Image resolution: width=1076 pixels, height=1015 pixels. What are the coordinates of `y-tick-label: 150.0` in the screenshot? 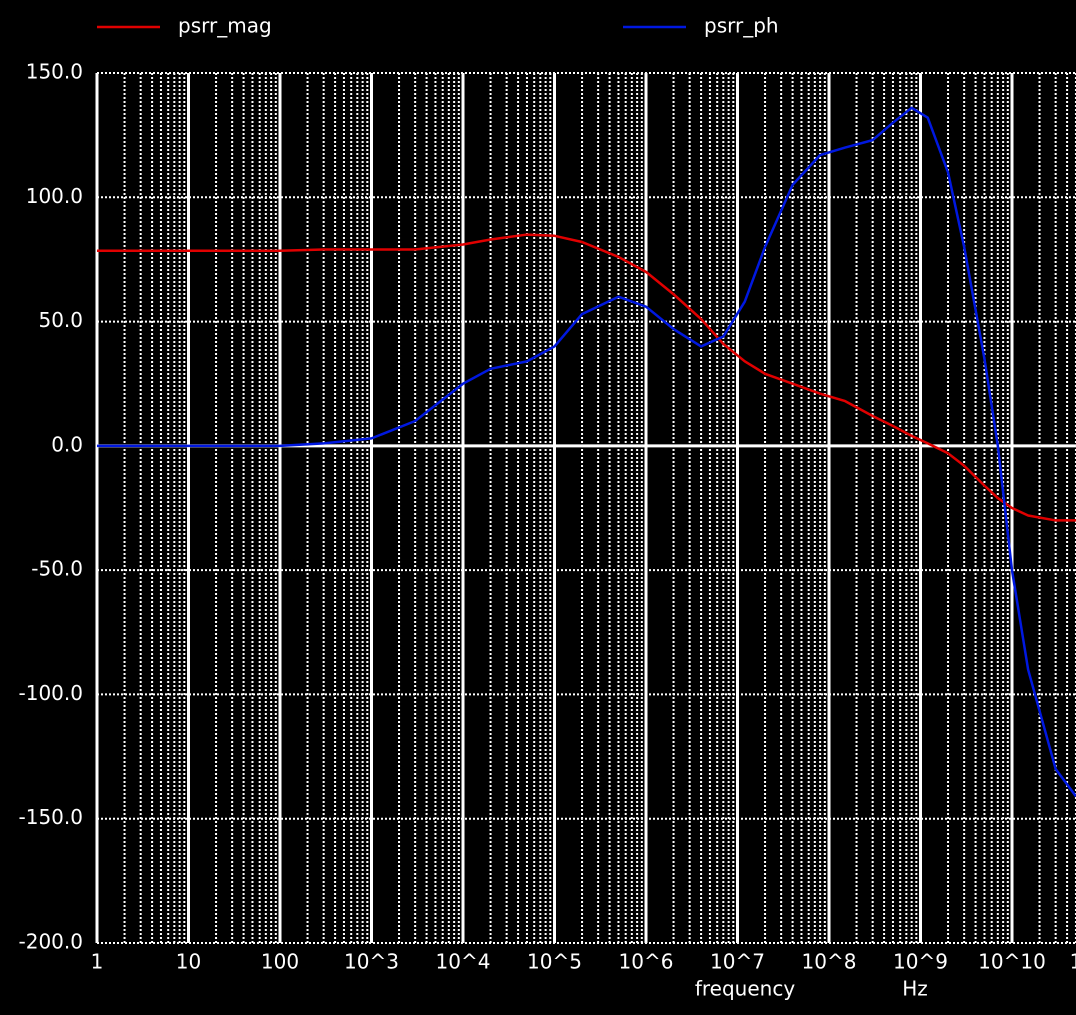 It's located at (54, 72).